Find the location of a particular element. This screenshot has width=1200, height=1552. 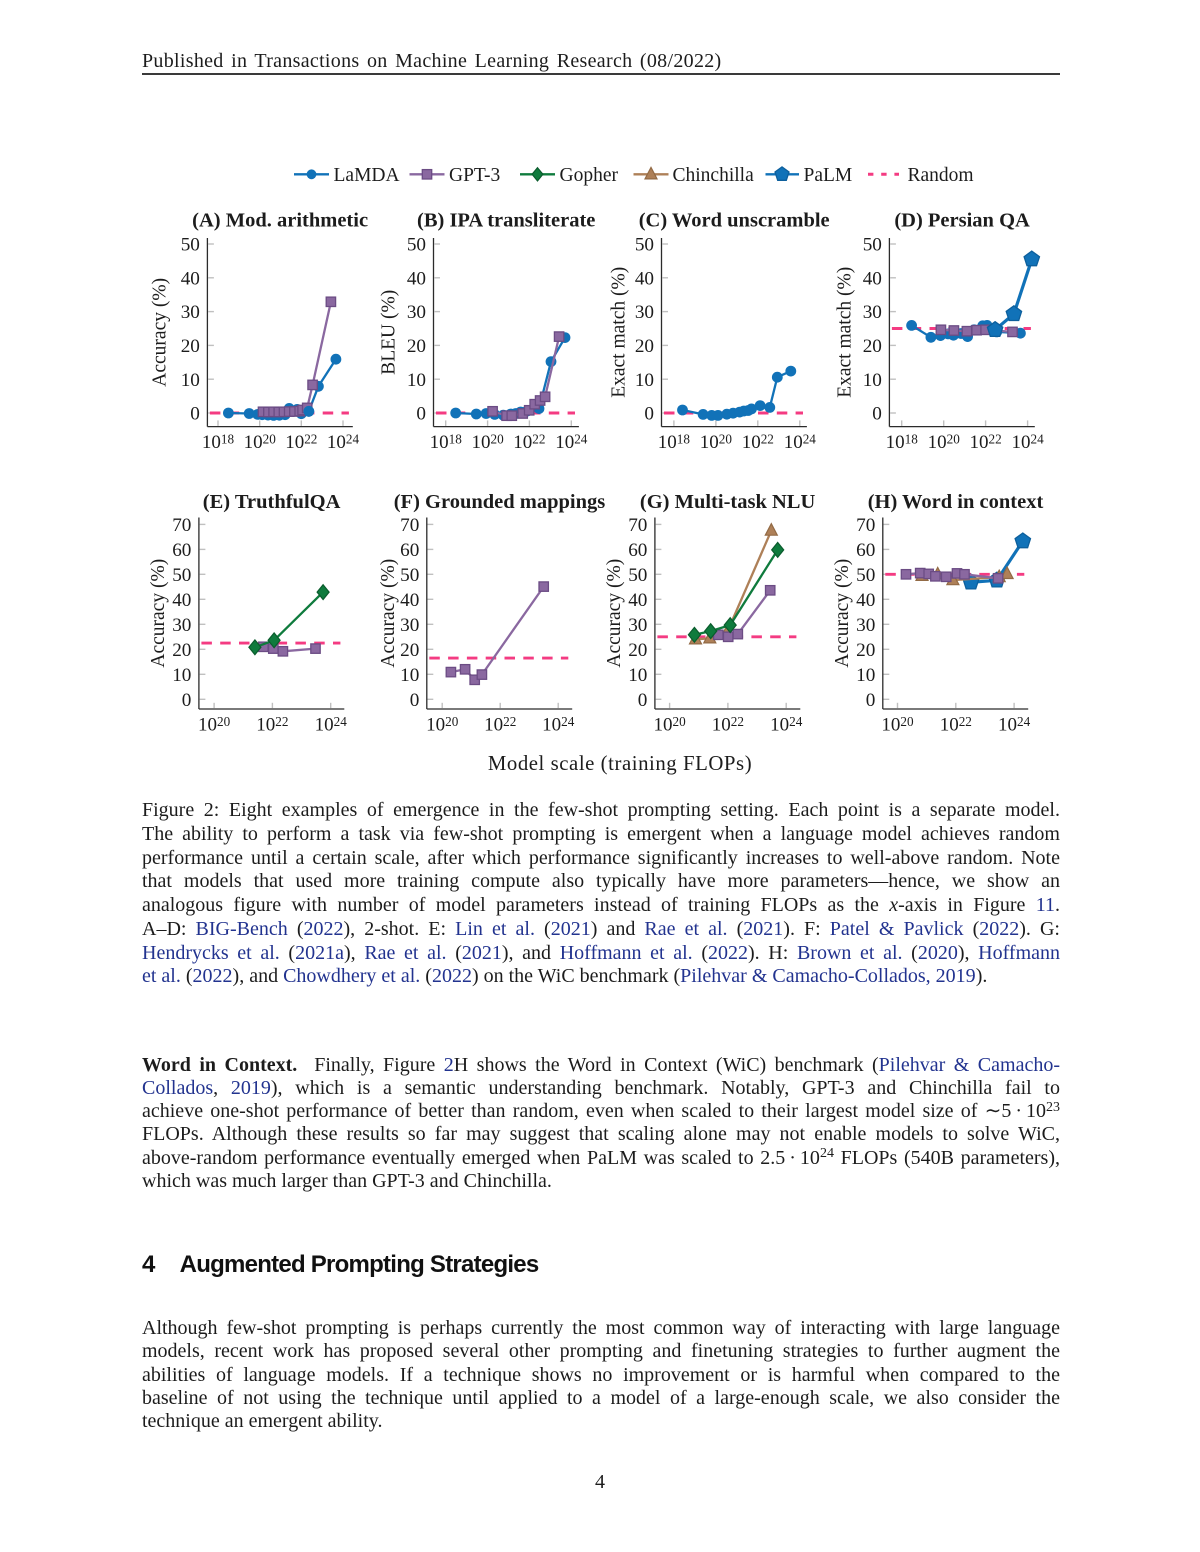

svg-text: (C) Word unscramble is located at coordinates (734, 221).